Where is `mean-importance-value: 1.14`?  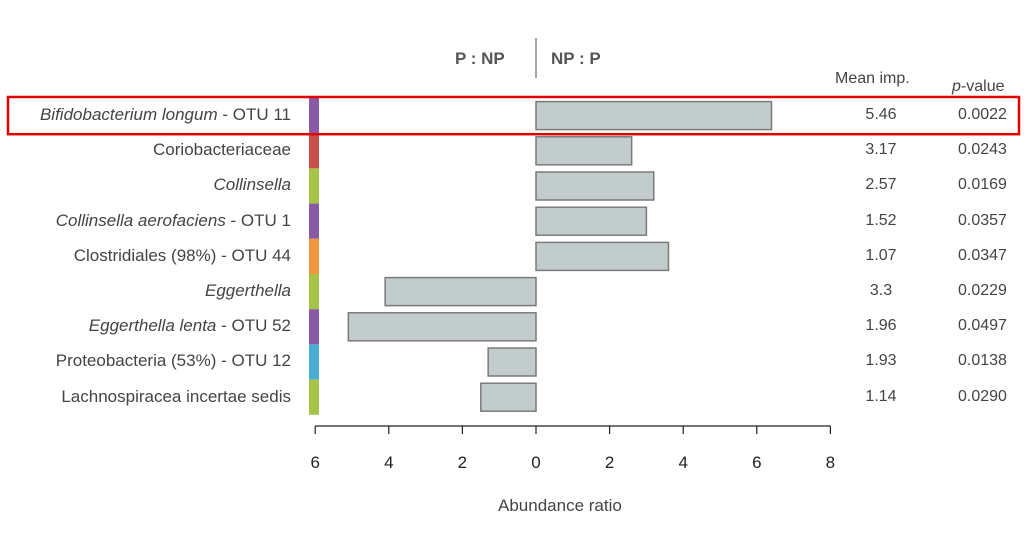
mean-importance-value: 1.14 is located at coordinates (881, 396).